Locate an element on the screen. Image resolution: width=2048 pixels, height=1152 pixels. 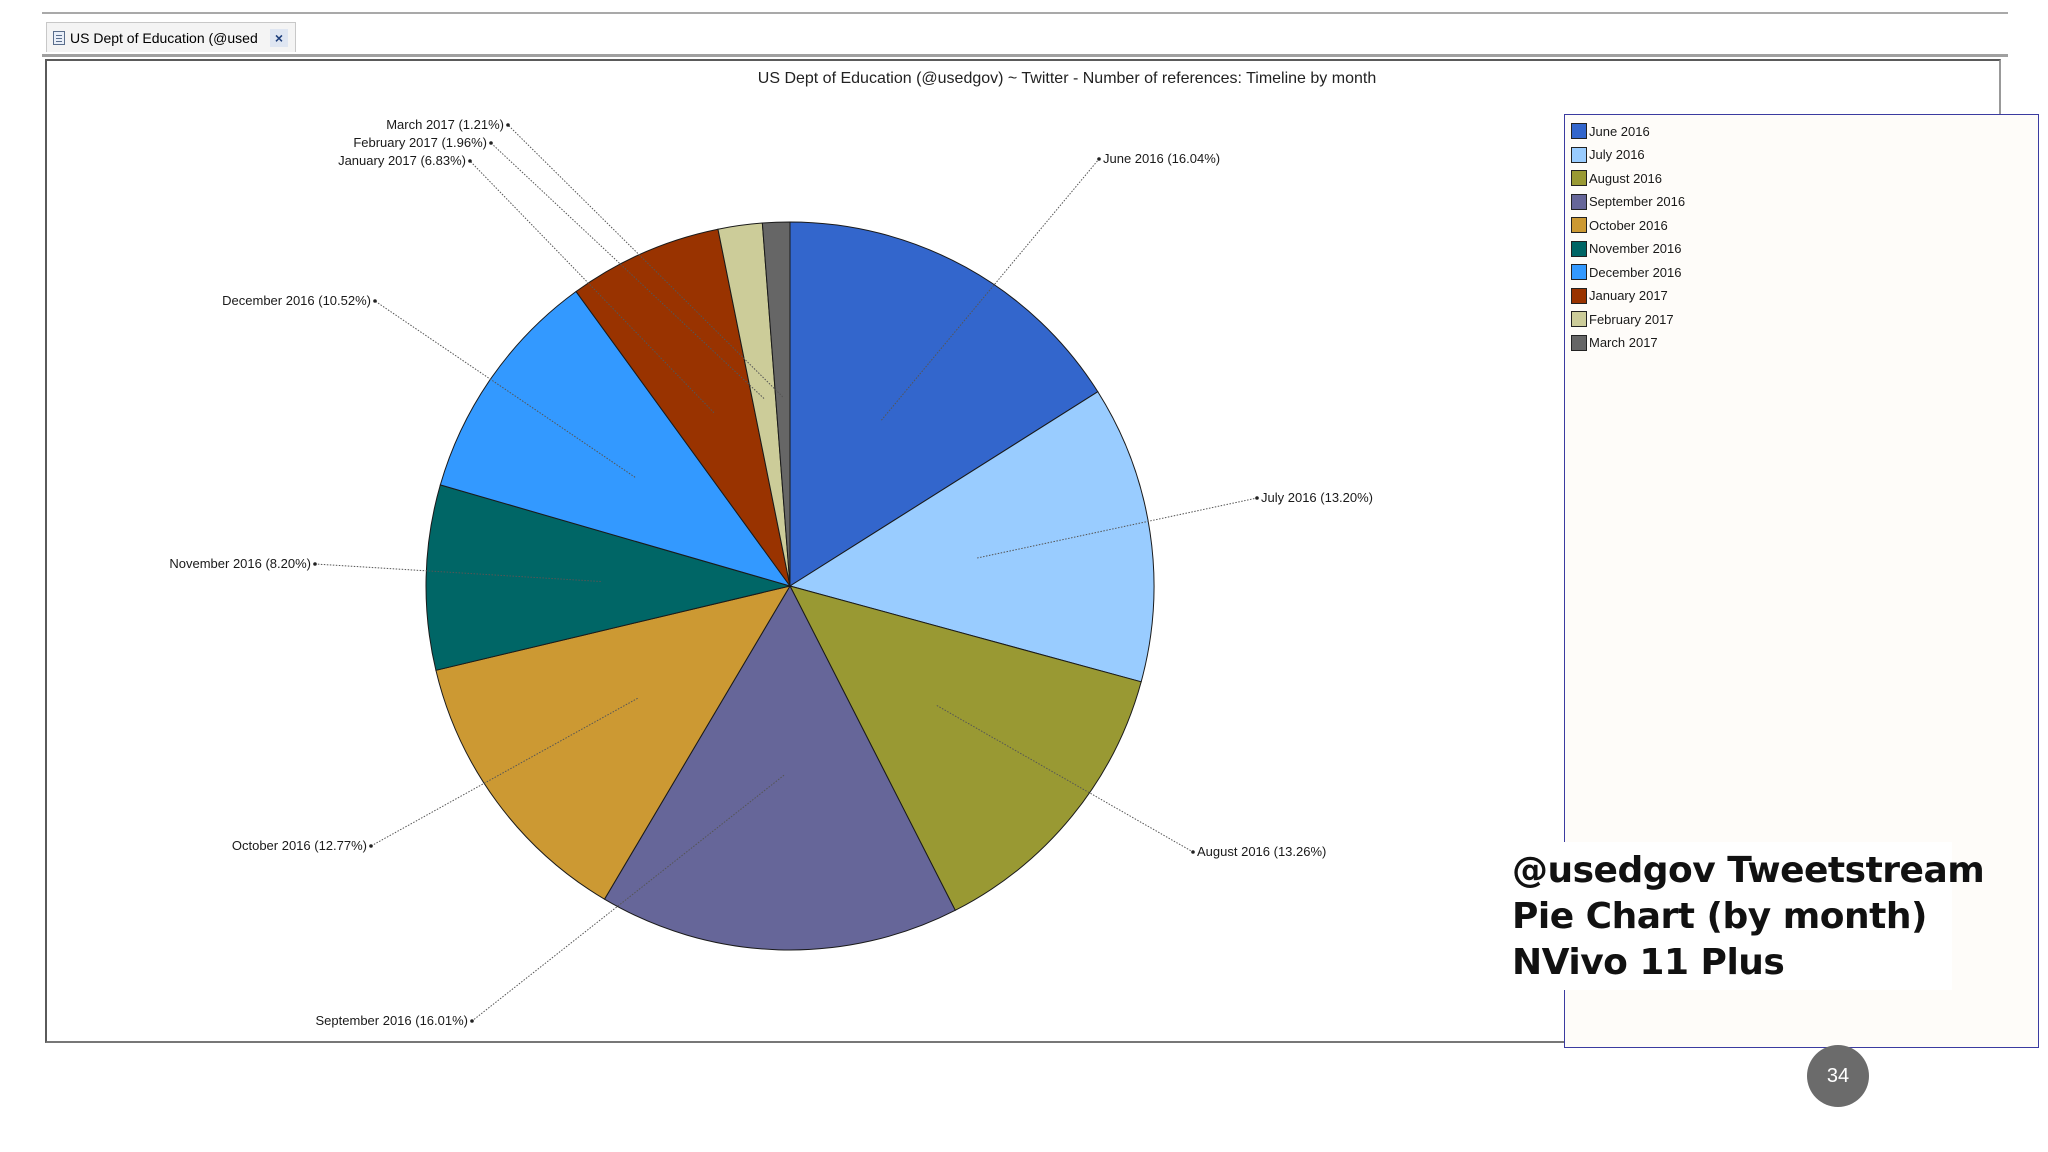
slice-label-march-2017: March 2017 (1.21%) is located at coordinates (445, 124).